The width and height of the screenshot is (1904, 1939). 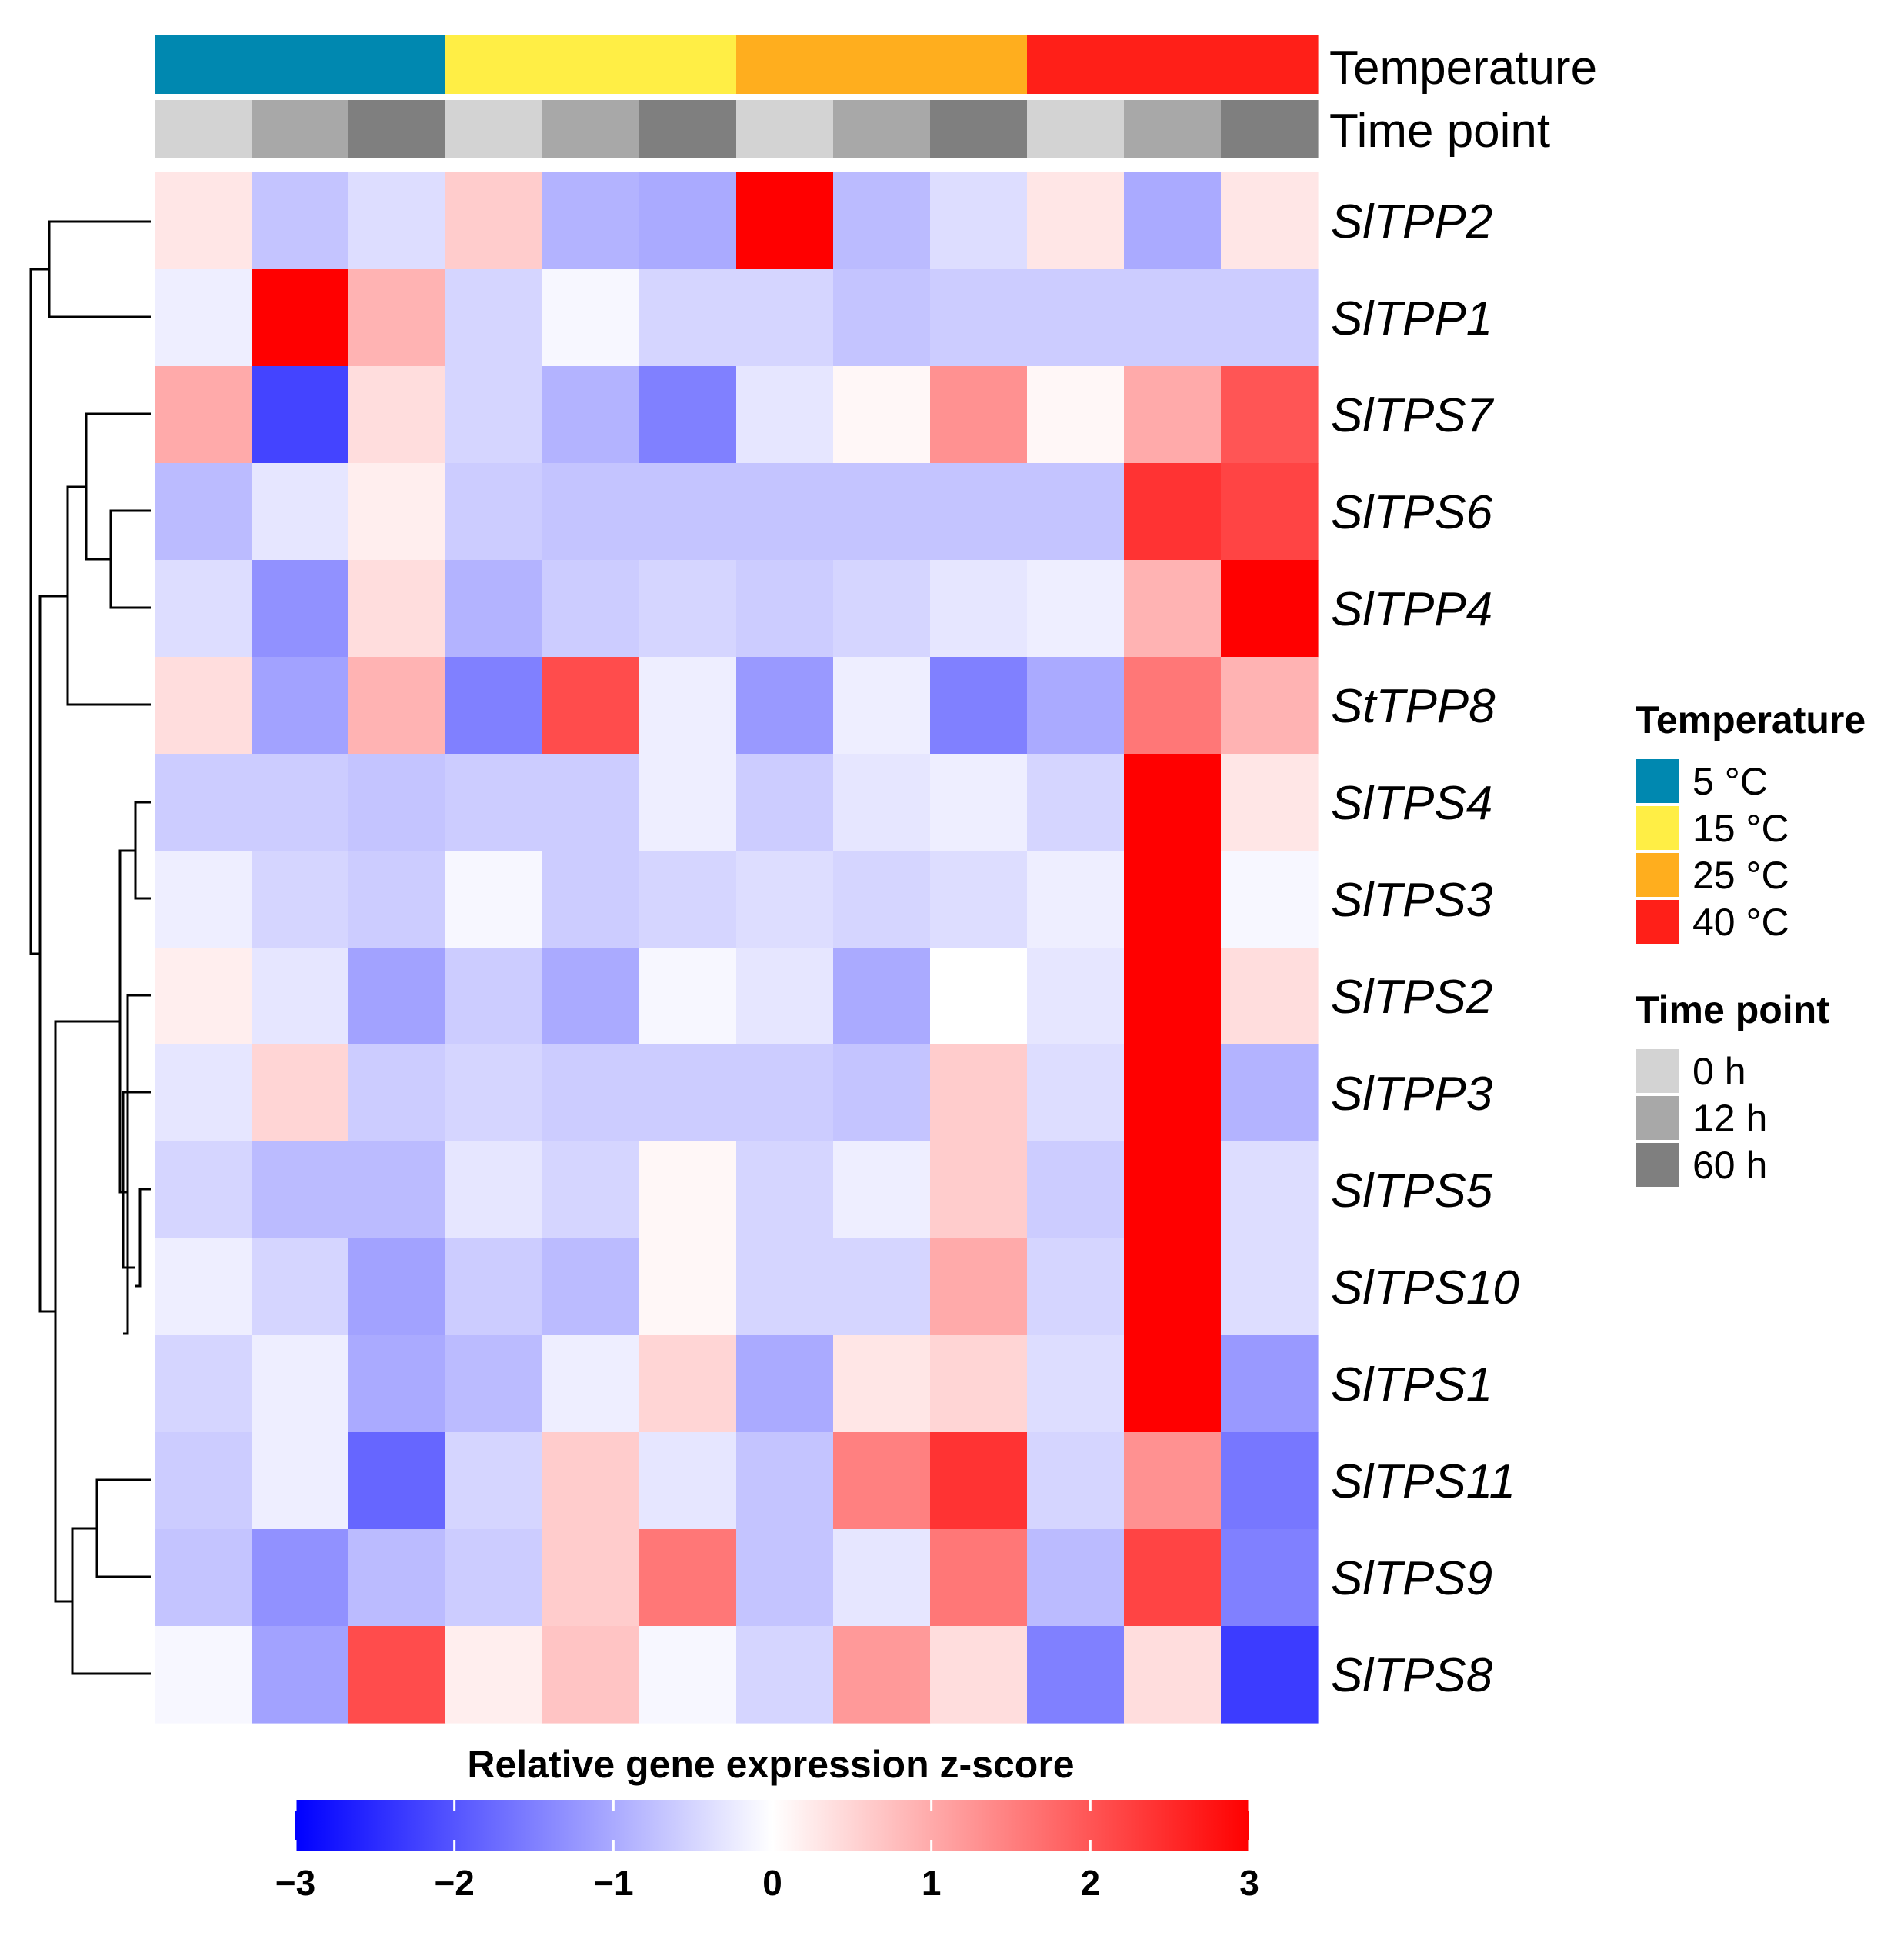 What do you see at coordinates (1425, 1288) in the screenshot?
I see `row-label: SlTPS10` at bounding box center [1425, 1288].